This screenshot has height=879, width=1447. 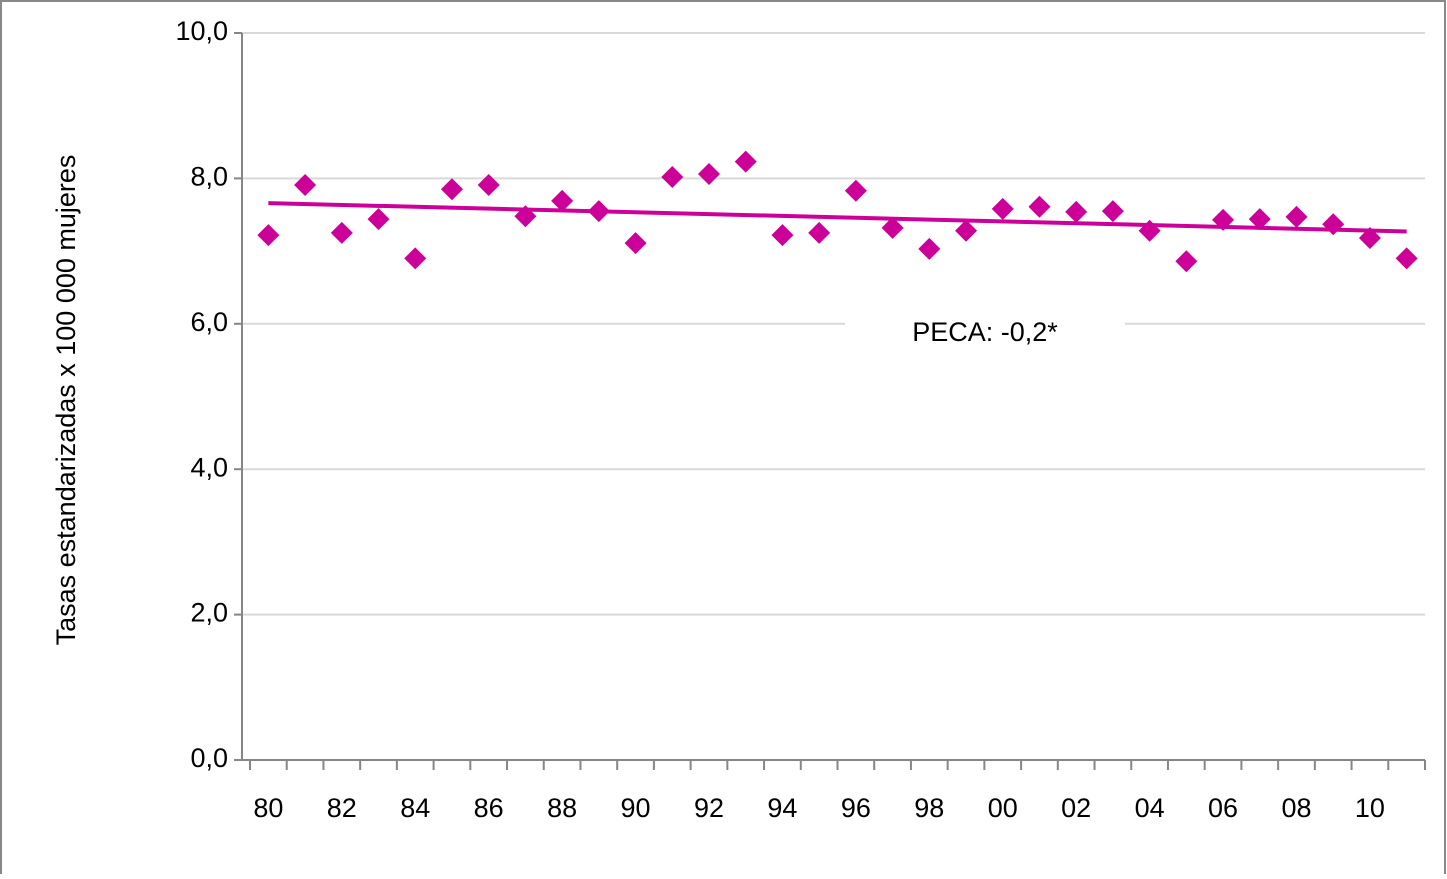 I want to click on x-tick-label: 90, so click(x=636, y=808).